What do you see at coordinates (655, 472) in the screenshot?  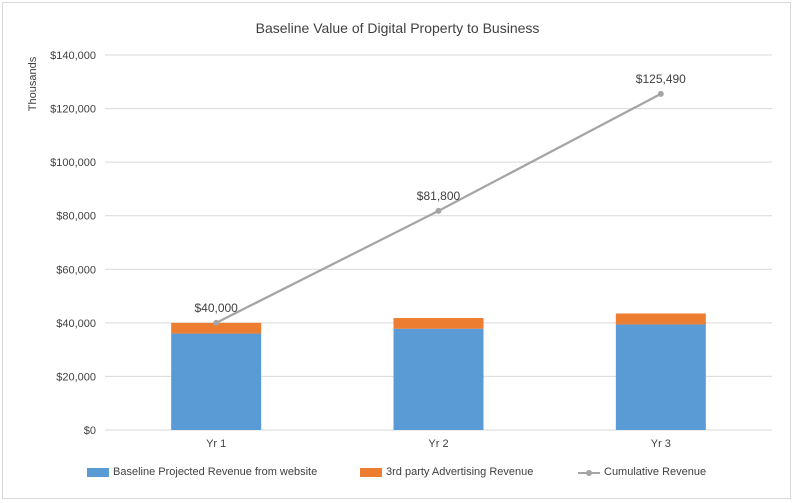 I see `legend-label-cumulative: Cumulative Revenue` at bounding box center [655, 472].